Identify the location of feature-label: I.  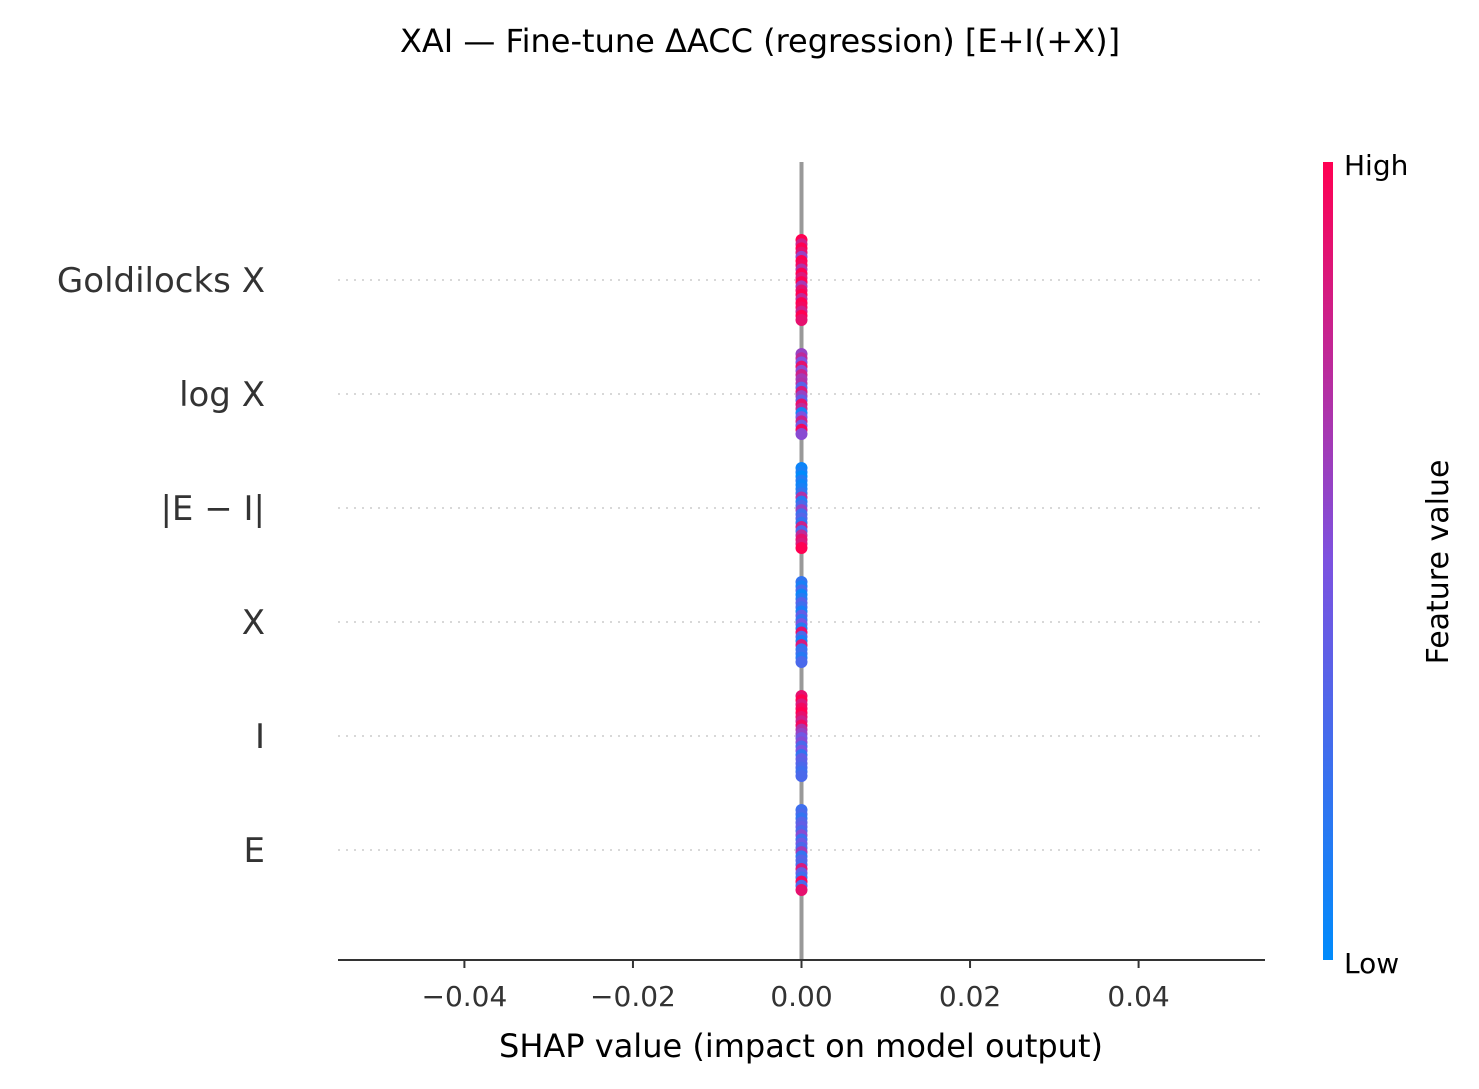
(260, 737).